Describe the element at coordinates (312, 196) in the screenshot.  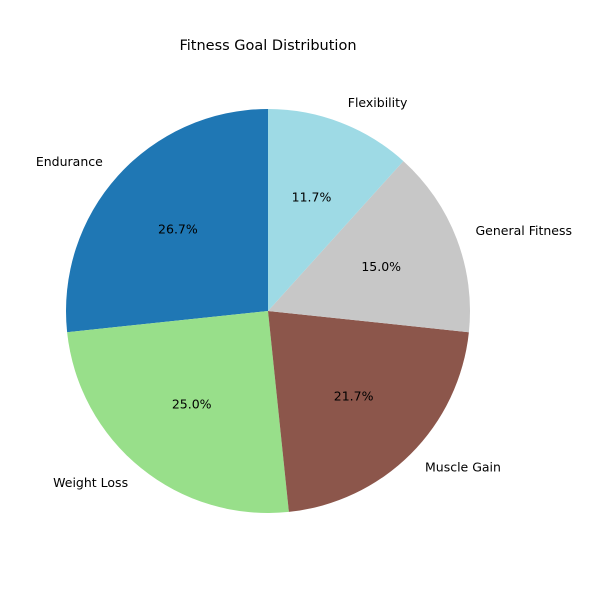
I see `pct-label-flexibility: 11.7%` at that location.